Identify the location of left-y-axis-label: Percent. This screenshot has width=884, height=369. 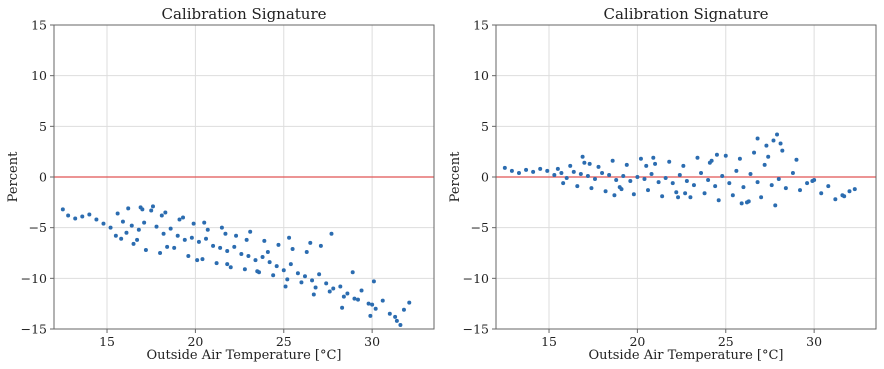
(13, 176).